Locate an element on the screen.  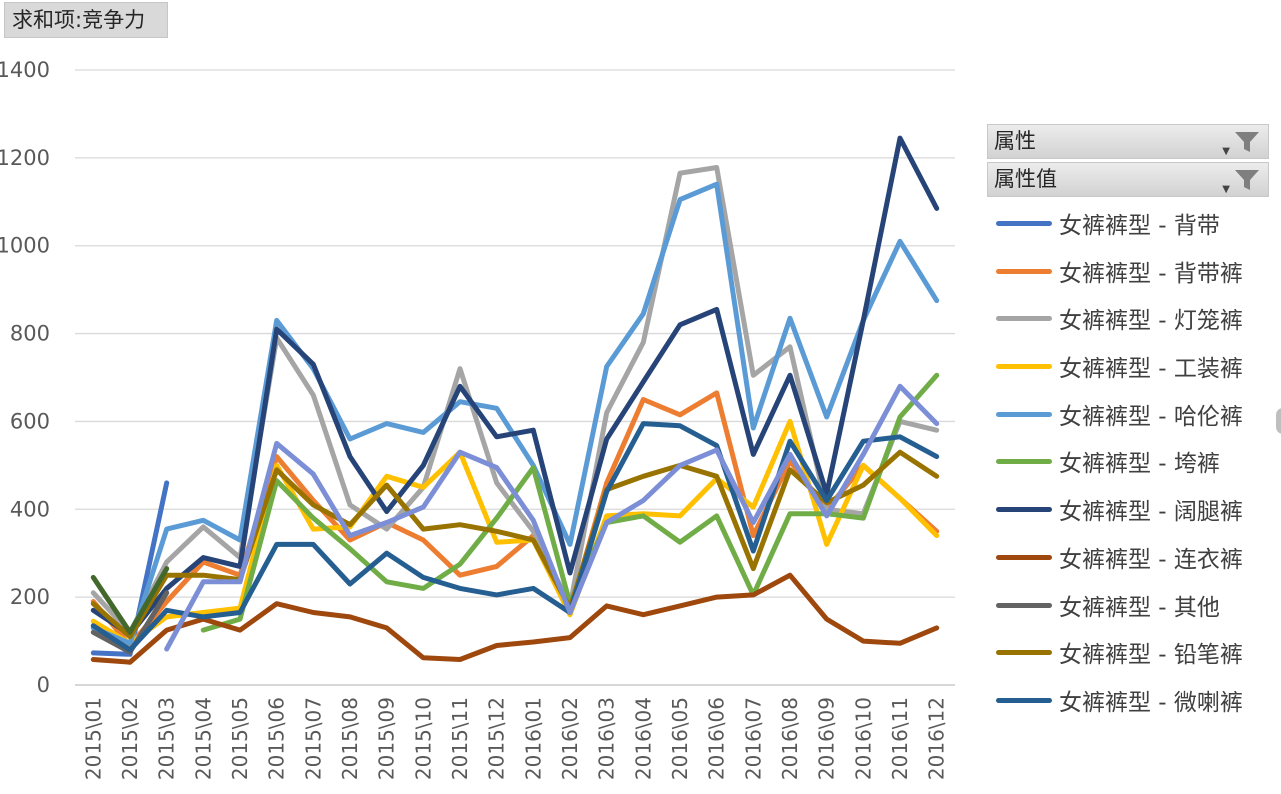
x-tick-label: 2015\11 is located at coordinates (460, 738).